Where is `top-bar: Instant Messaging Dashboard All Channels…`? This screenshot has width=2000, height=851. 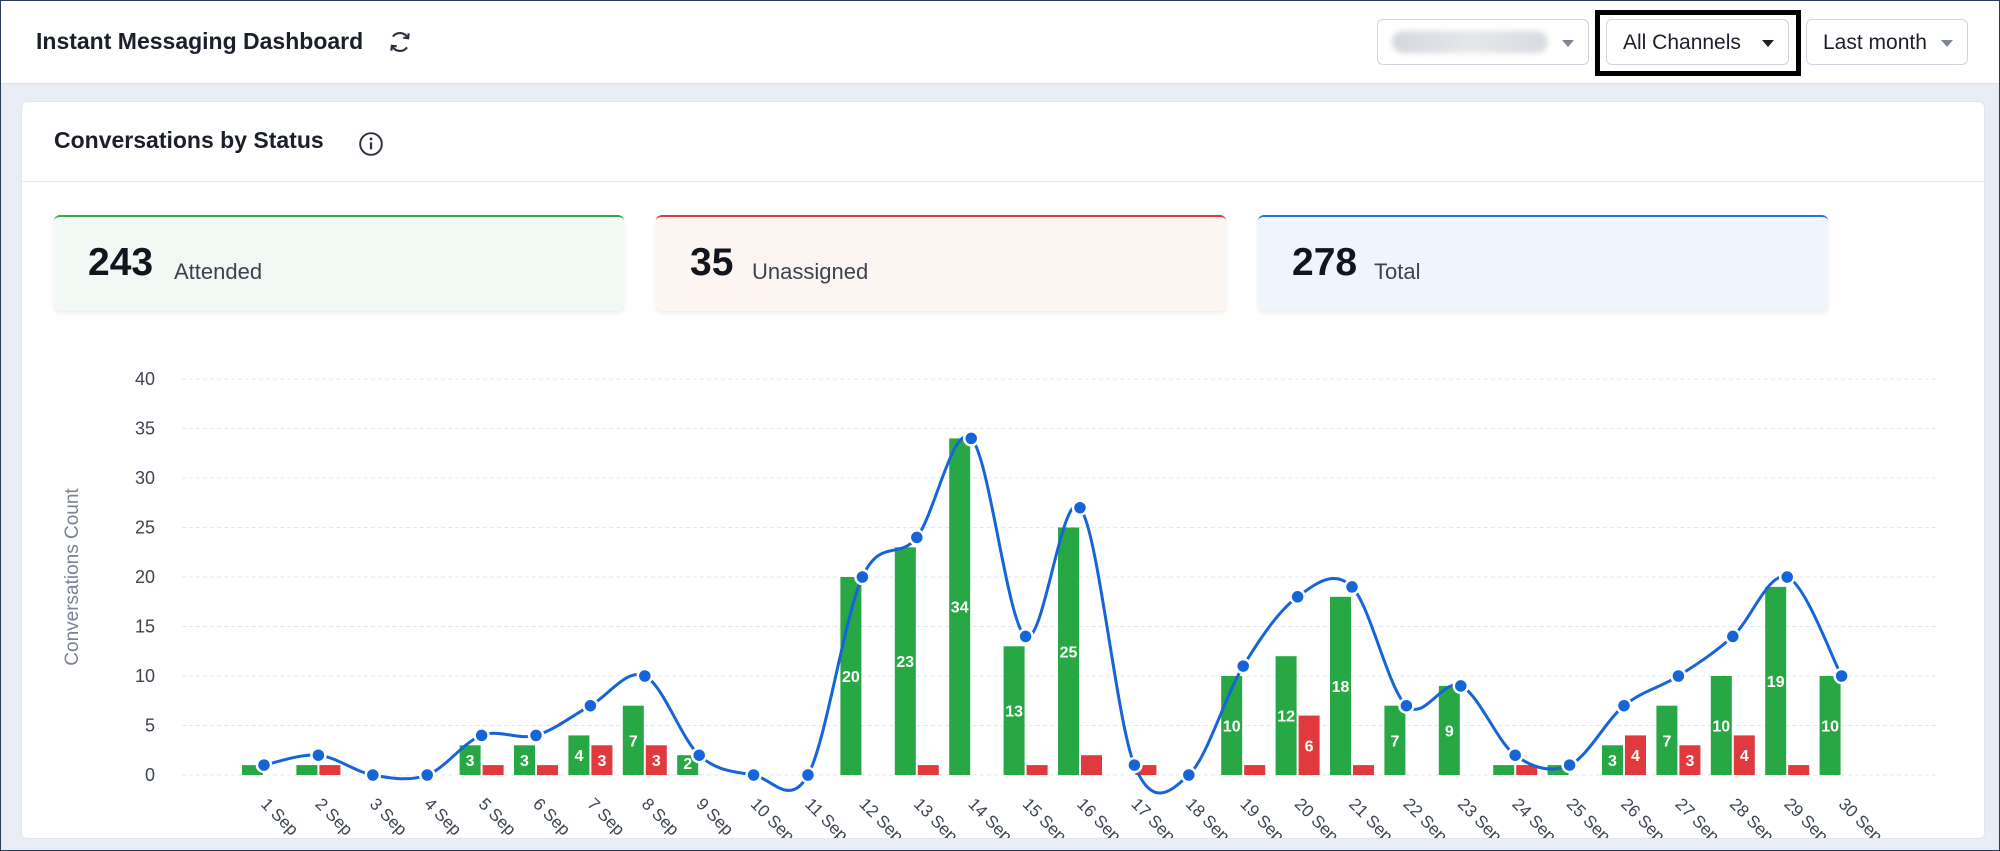 top-bar: Instant Messaging Dashboard All Channels… is located at coordinates (1000, 42).